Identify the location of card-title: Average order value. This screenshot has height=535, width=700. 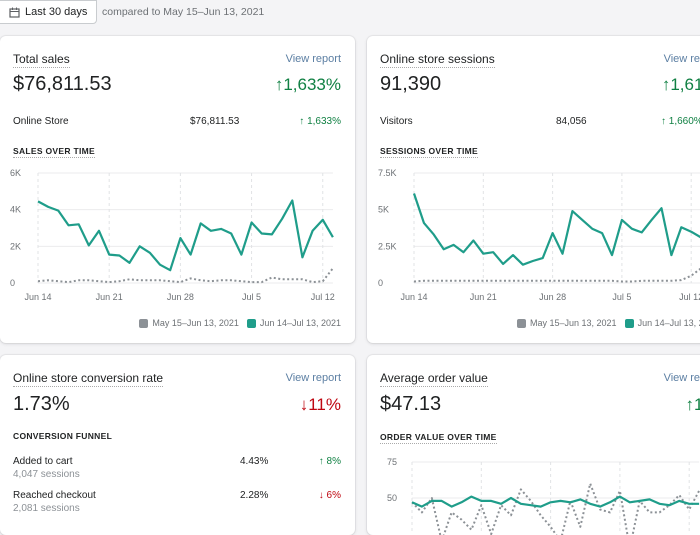
(434, 379).